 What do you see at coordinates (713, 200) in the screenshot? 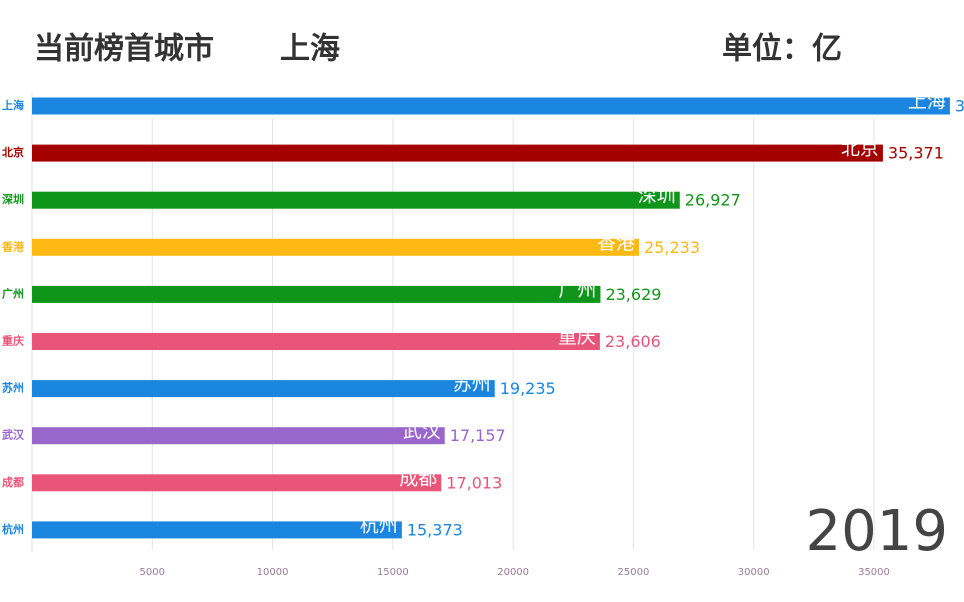
I see `value-label: 26,927` at bounding box center [713, 200].